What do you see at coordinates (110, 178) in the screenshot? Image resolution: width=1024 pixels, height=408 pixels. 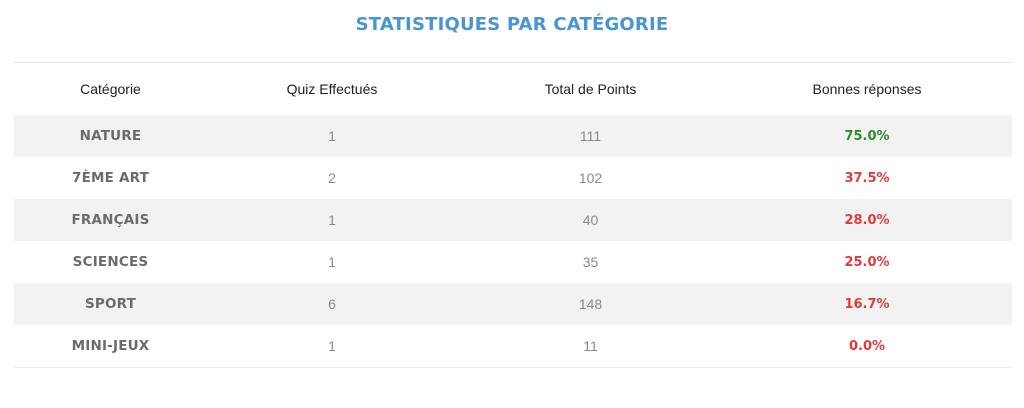 I see `category-cell: 7ÈME ART` at bounding box center [110, 178].